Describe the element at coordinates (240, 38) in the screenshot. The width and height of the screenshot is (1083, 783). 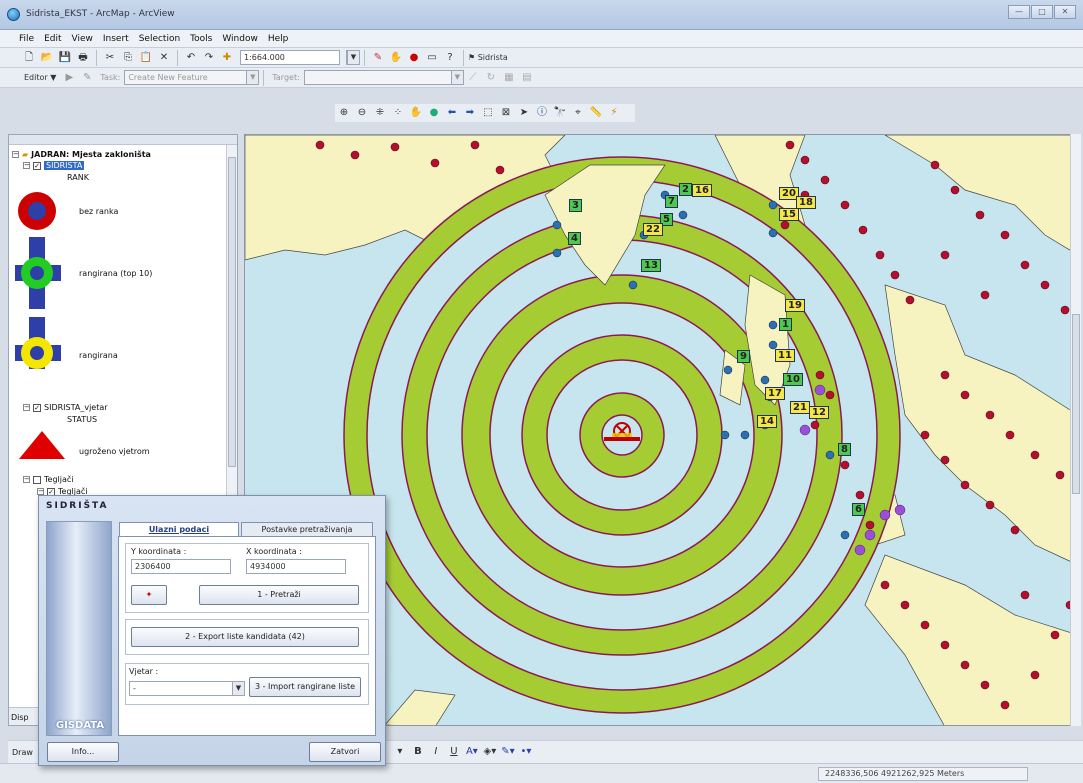
I see `menu-window: Window` at that location.